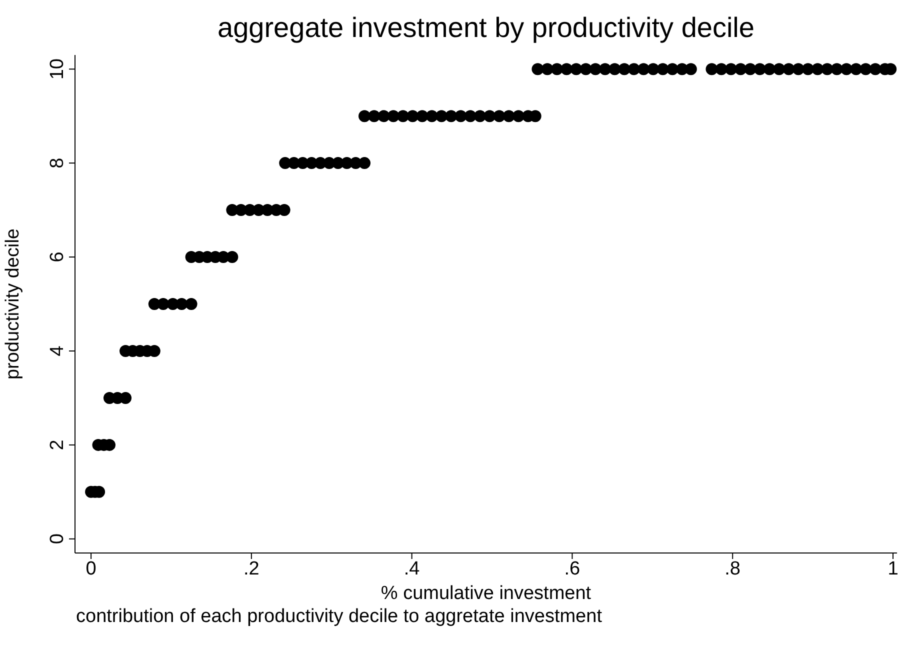 The width and height of the screenshot is (898, 652). Describe the element at coordinates (339, 617) in the screenshot. I see `text: contribution of each productivity decile to aggretate investment` at that location.